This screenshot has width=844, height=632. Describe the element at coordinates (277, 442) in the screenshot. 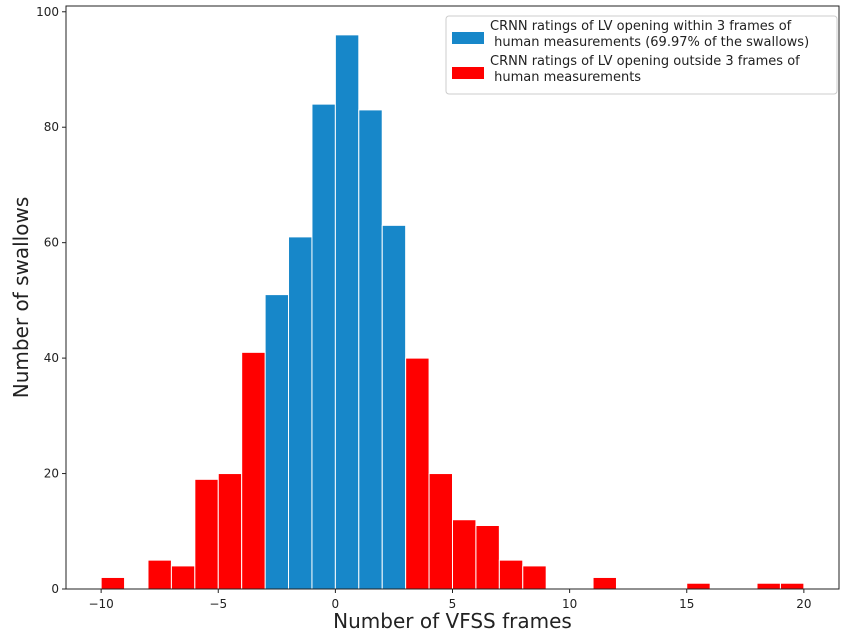

I see `bar-series0-bin0` at that location.